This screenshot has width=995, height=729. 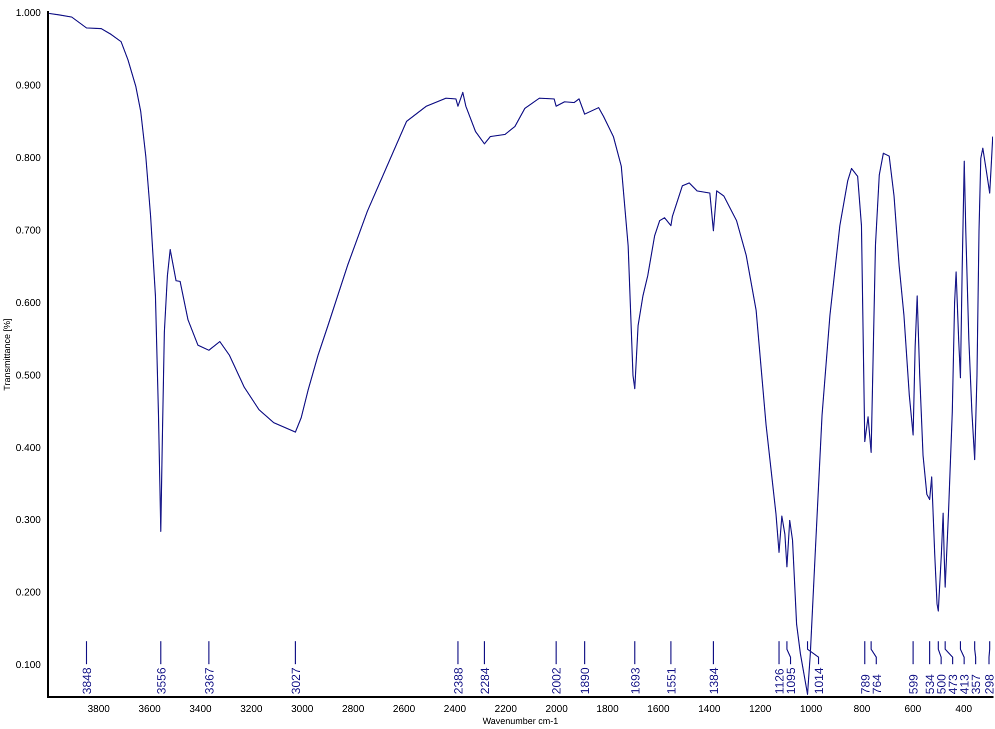 What do you see at coordinates (635, 680) in the screenshot?
I see `annotation: 1693` at bounding box center [635, 680].